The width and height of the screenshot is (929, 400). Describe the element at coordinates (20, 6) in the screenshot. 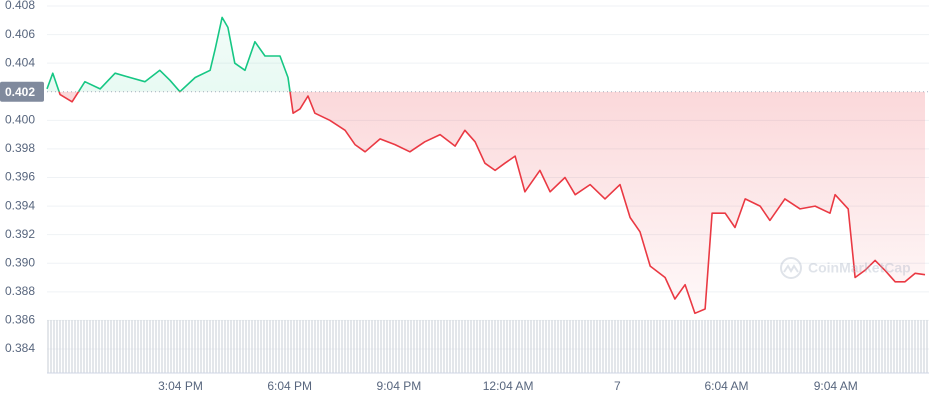

I see `y-tick-label: 0.408` at that location.